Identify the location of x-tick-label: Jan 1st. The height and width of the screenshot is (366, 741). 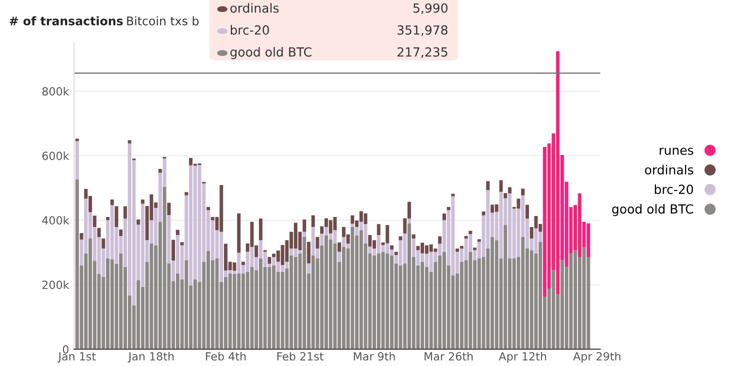
(77, 357).